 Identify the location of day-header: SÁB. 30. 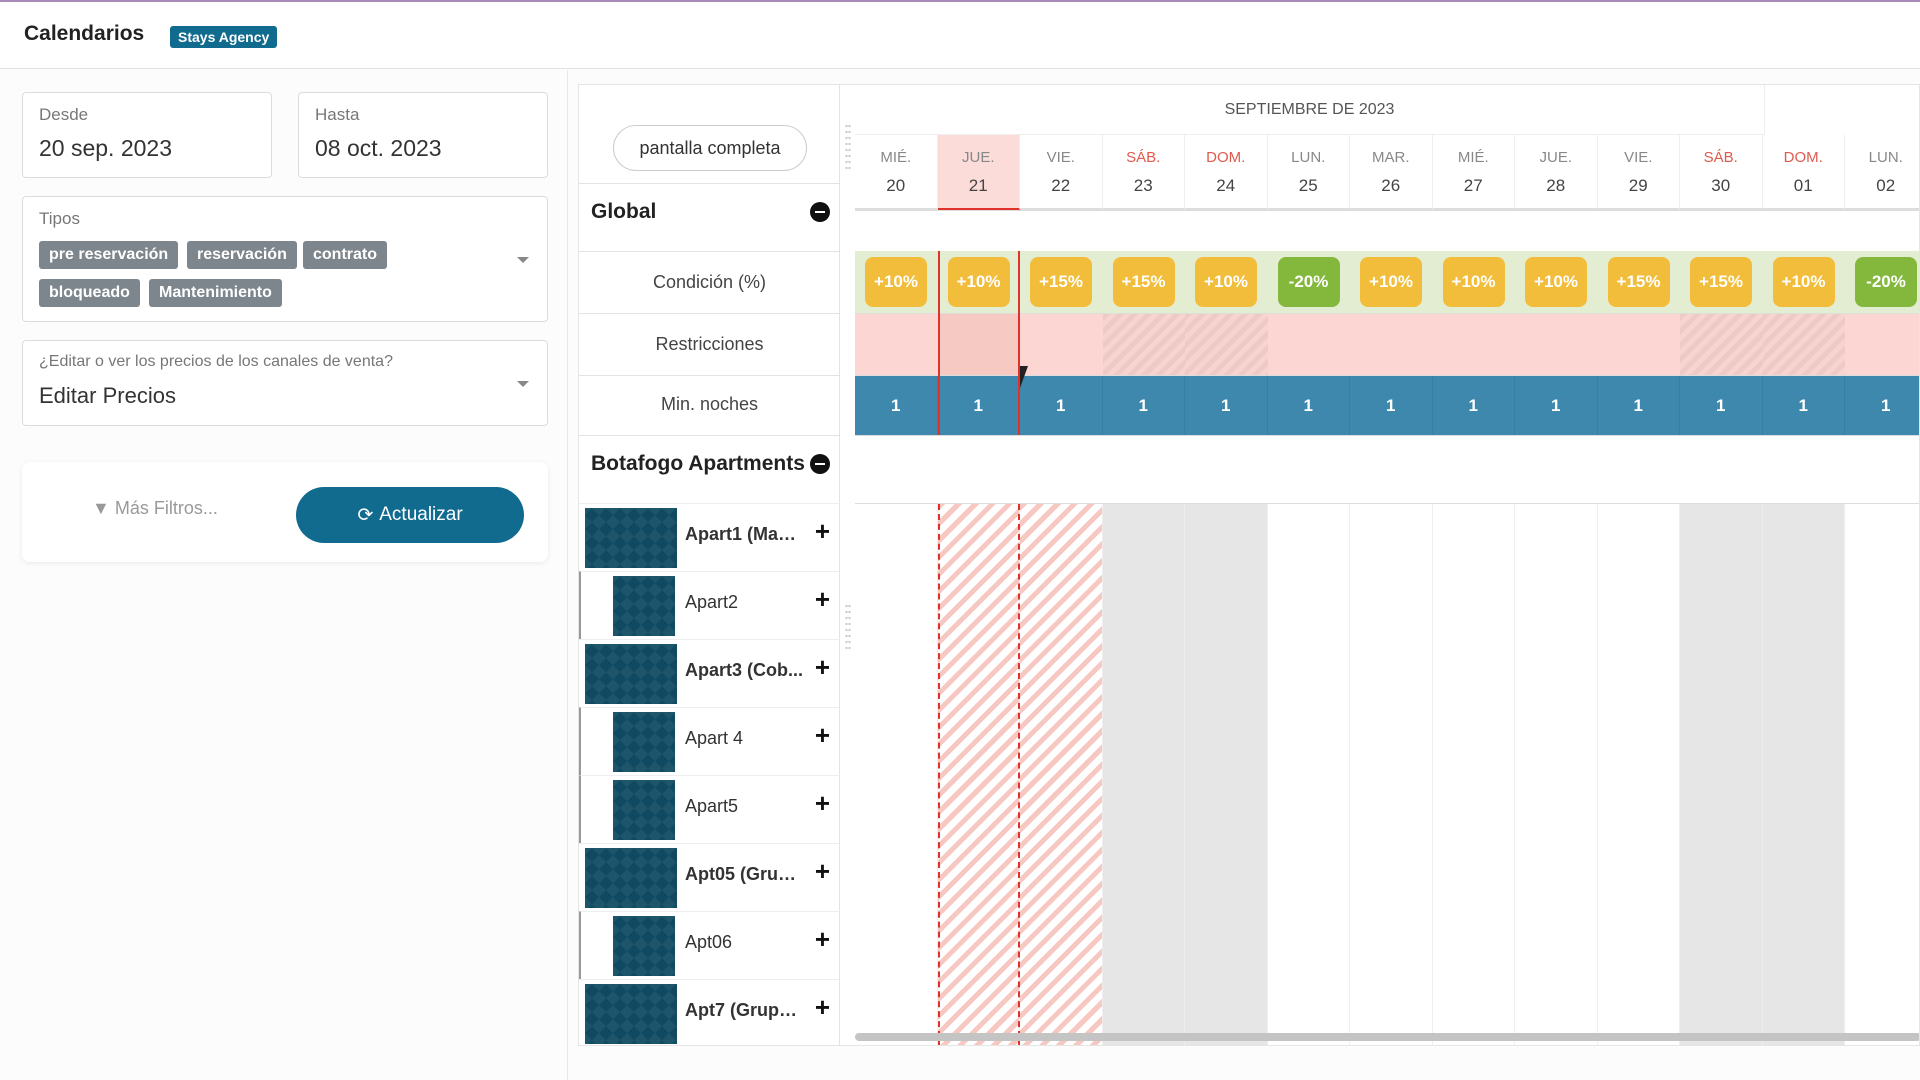
(1721, 172).